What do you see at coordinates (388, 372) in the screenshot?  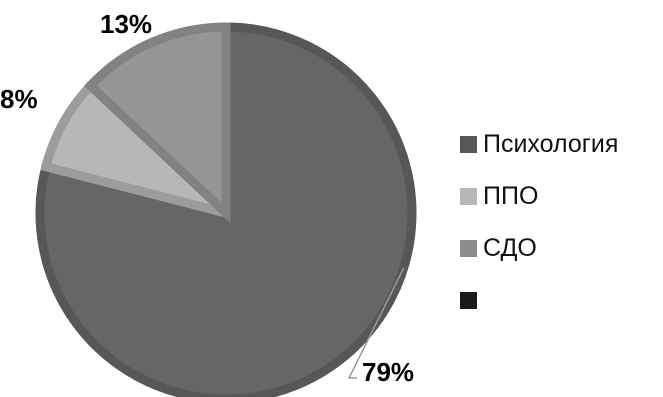 I see `pie-data-label: 79%` at bounding box center [388, 372].